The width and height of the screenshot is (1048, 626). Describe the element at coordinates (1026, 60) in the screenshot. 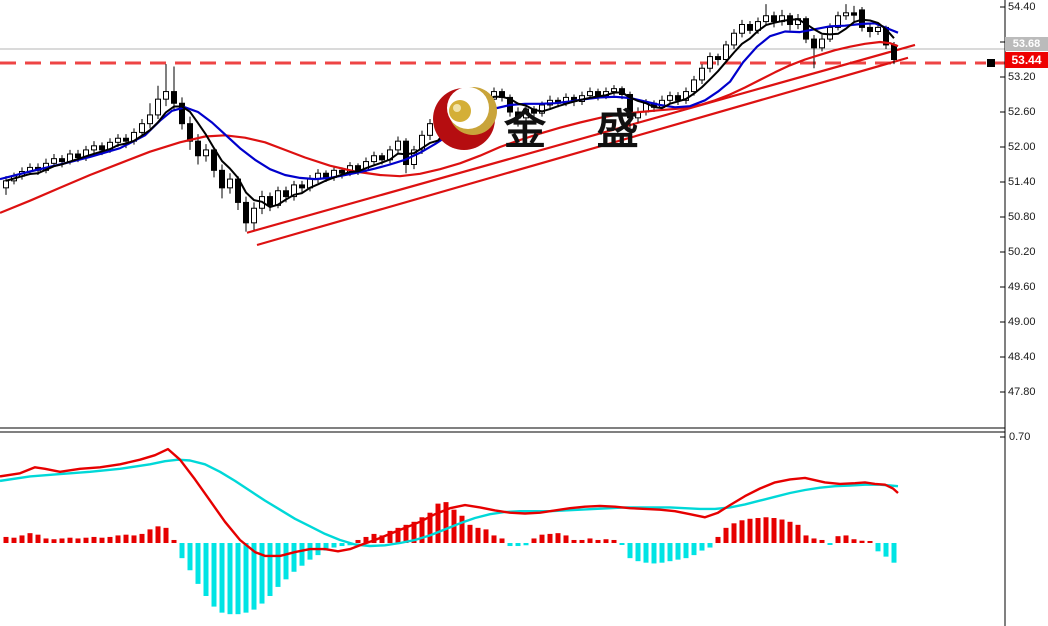

I see `current-price-badge: 53.44` at that location.